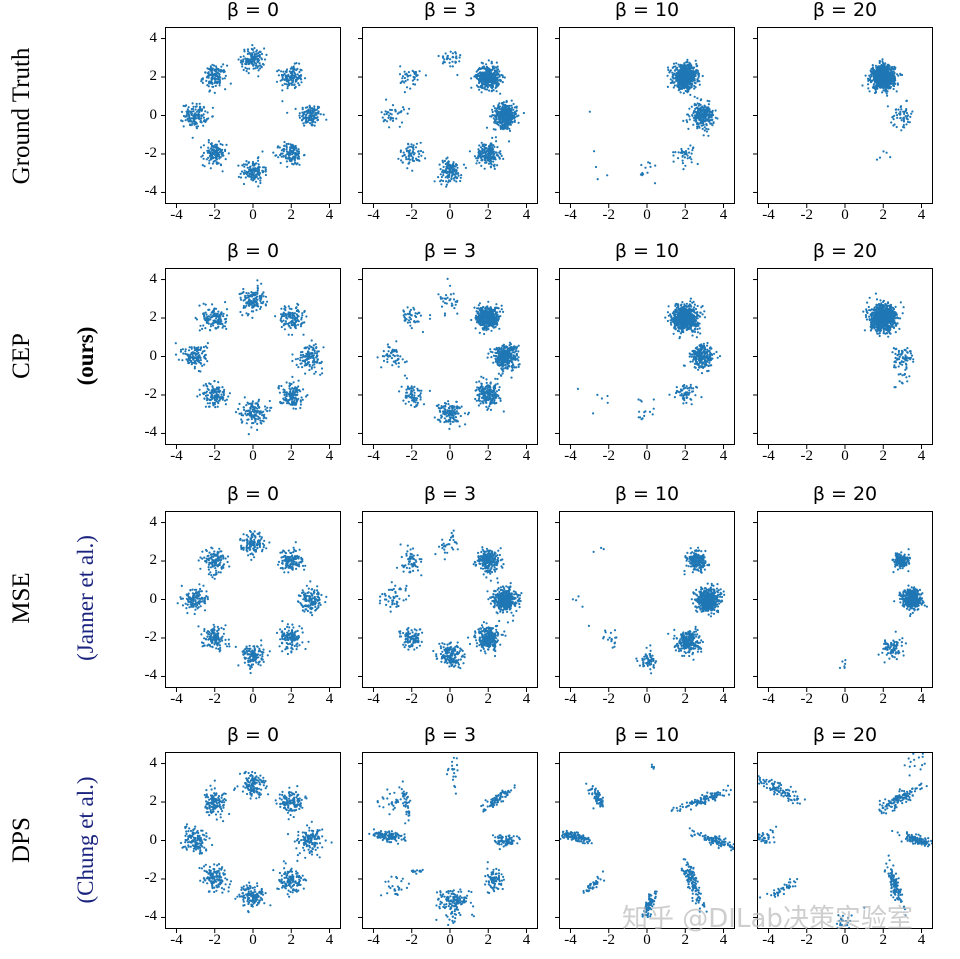  I want to click on scatter-panel, so click(450, 115).